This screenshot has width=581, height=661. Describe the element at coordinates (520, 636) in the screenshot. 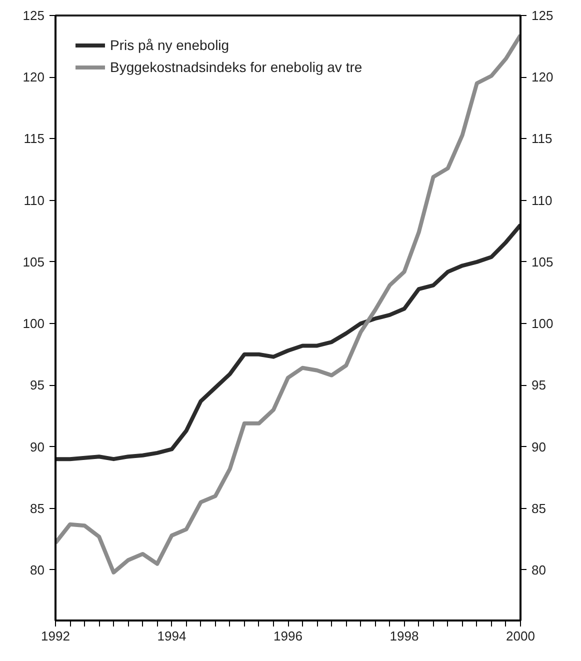

I see `x-tick-label: 2000` at that location.